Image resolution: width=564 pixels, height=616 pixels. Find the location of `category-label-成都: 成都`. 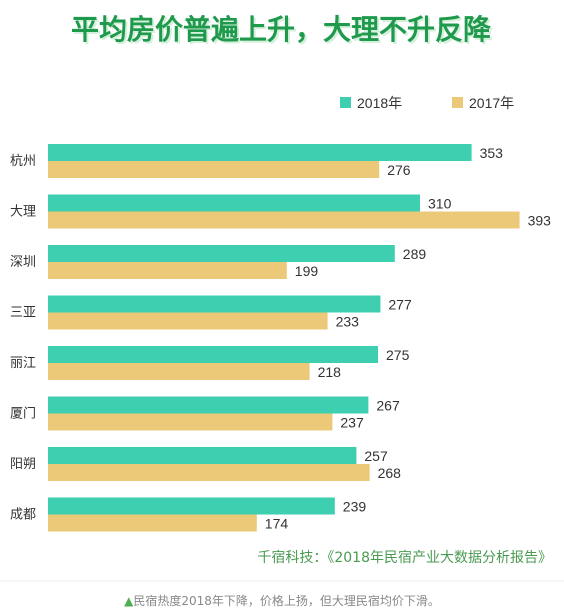

category-label-成都: 成都 is located at coordinates (23, 515).